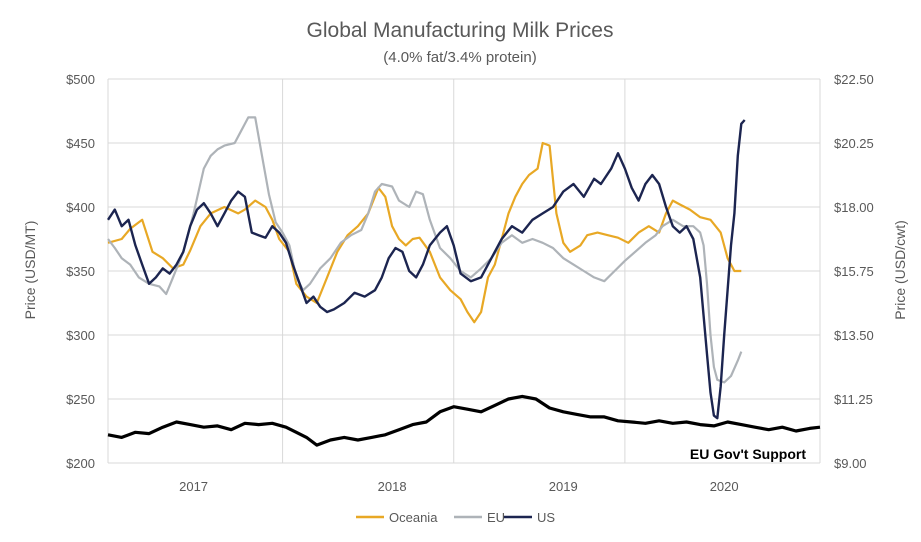  What do you see at coordinates (464, 420) in the screenshot?
I see `series-line-eu-gov-t-support` at bounding box center [464, 420].